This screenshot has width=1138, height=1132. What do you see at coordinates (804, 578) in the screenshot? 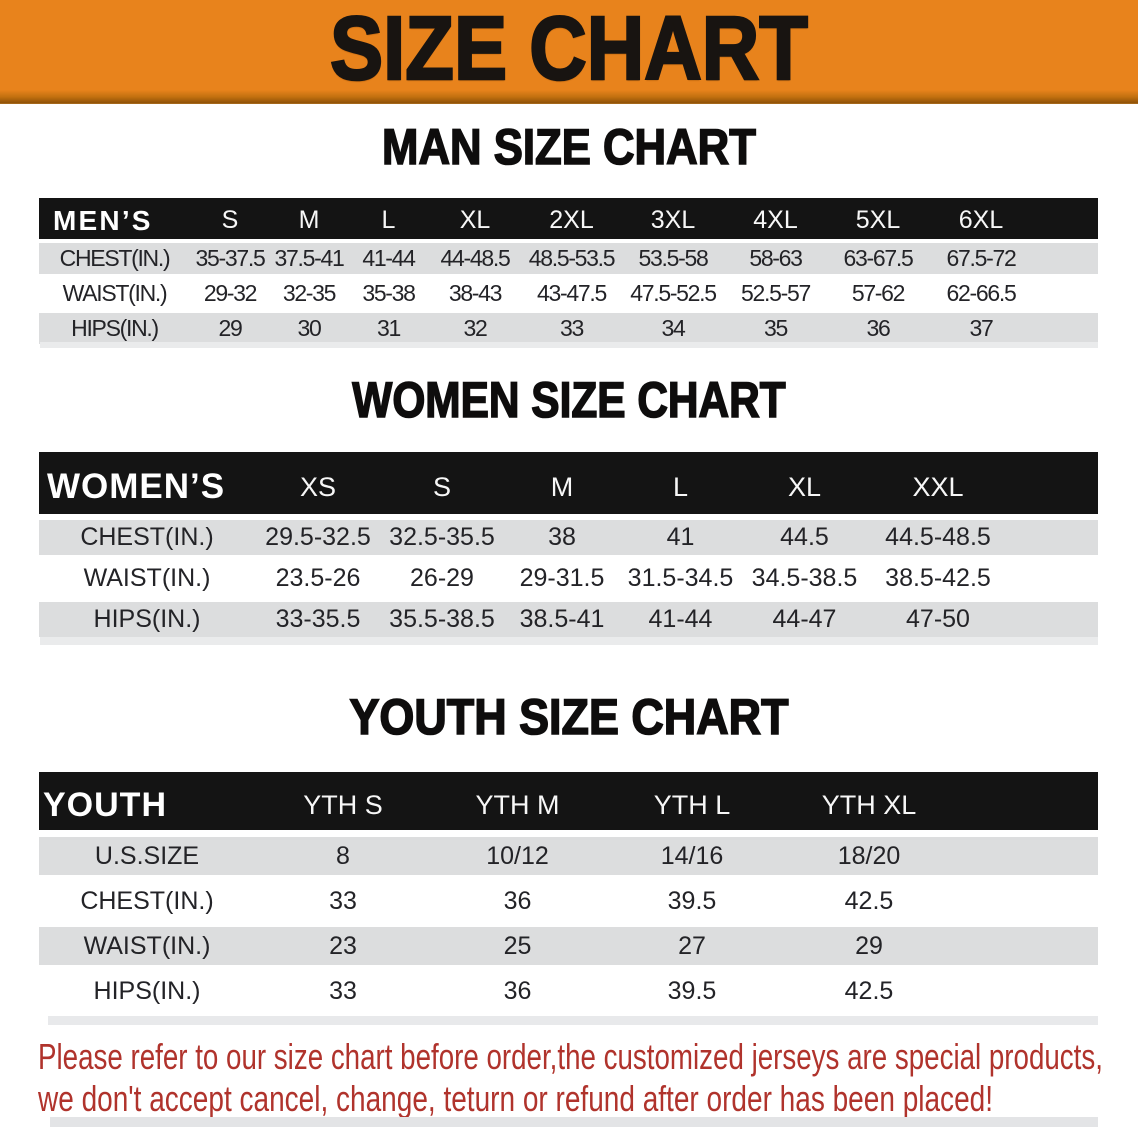
I see `size-value: 34.5-38.5` at bounding box center [804, 578].